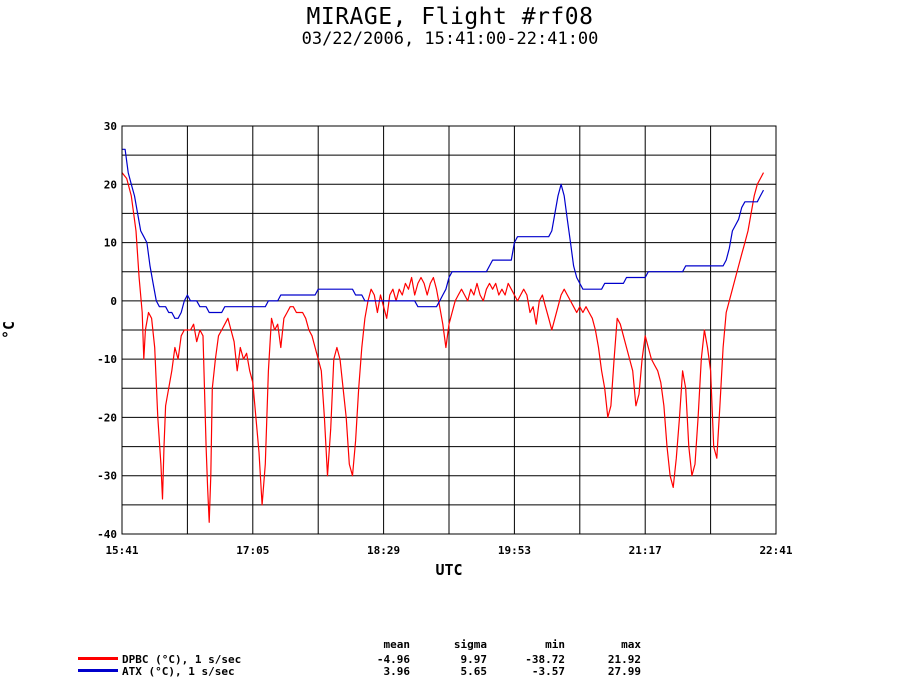  Describe the element at coordinates (98, 670) in the screenshot. I see `legend-swatch-atx` at that location.